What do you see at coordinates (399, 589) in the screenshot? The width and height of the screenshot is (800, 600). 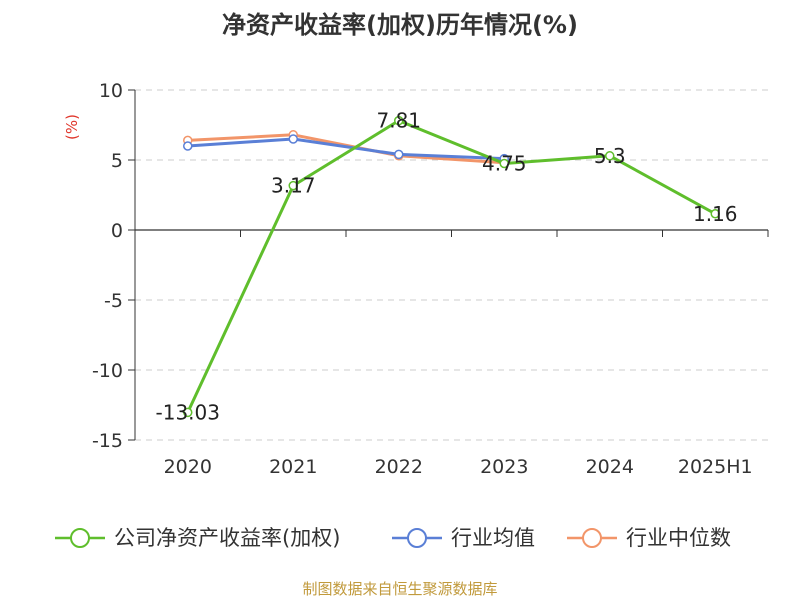 I see `source-note: 制图数据来自恒生聚源数据库` at bounding box center [399, 589].